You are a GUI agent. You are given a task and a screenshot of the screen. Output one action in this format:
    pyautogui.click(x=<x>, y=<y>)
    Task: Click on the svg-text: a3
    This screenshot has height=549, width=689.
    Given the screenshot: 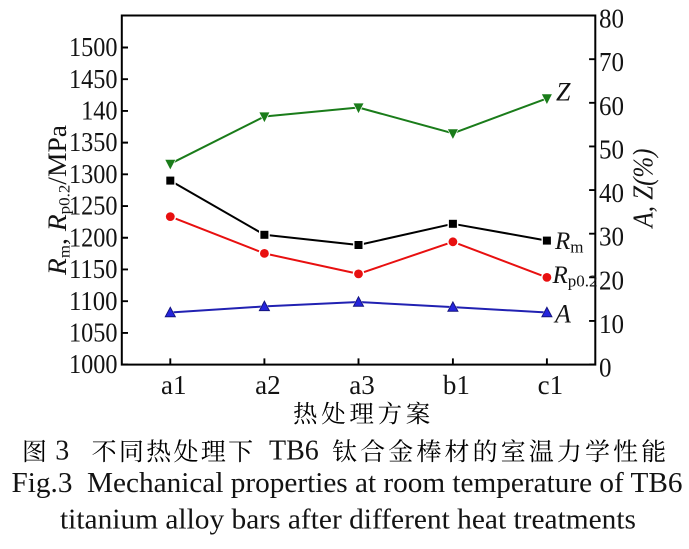 What is the action you would take?
    pyautogui.click(x=361, y=385)
    